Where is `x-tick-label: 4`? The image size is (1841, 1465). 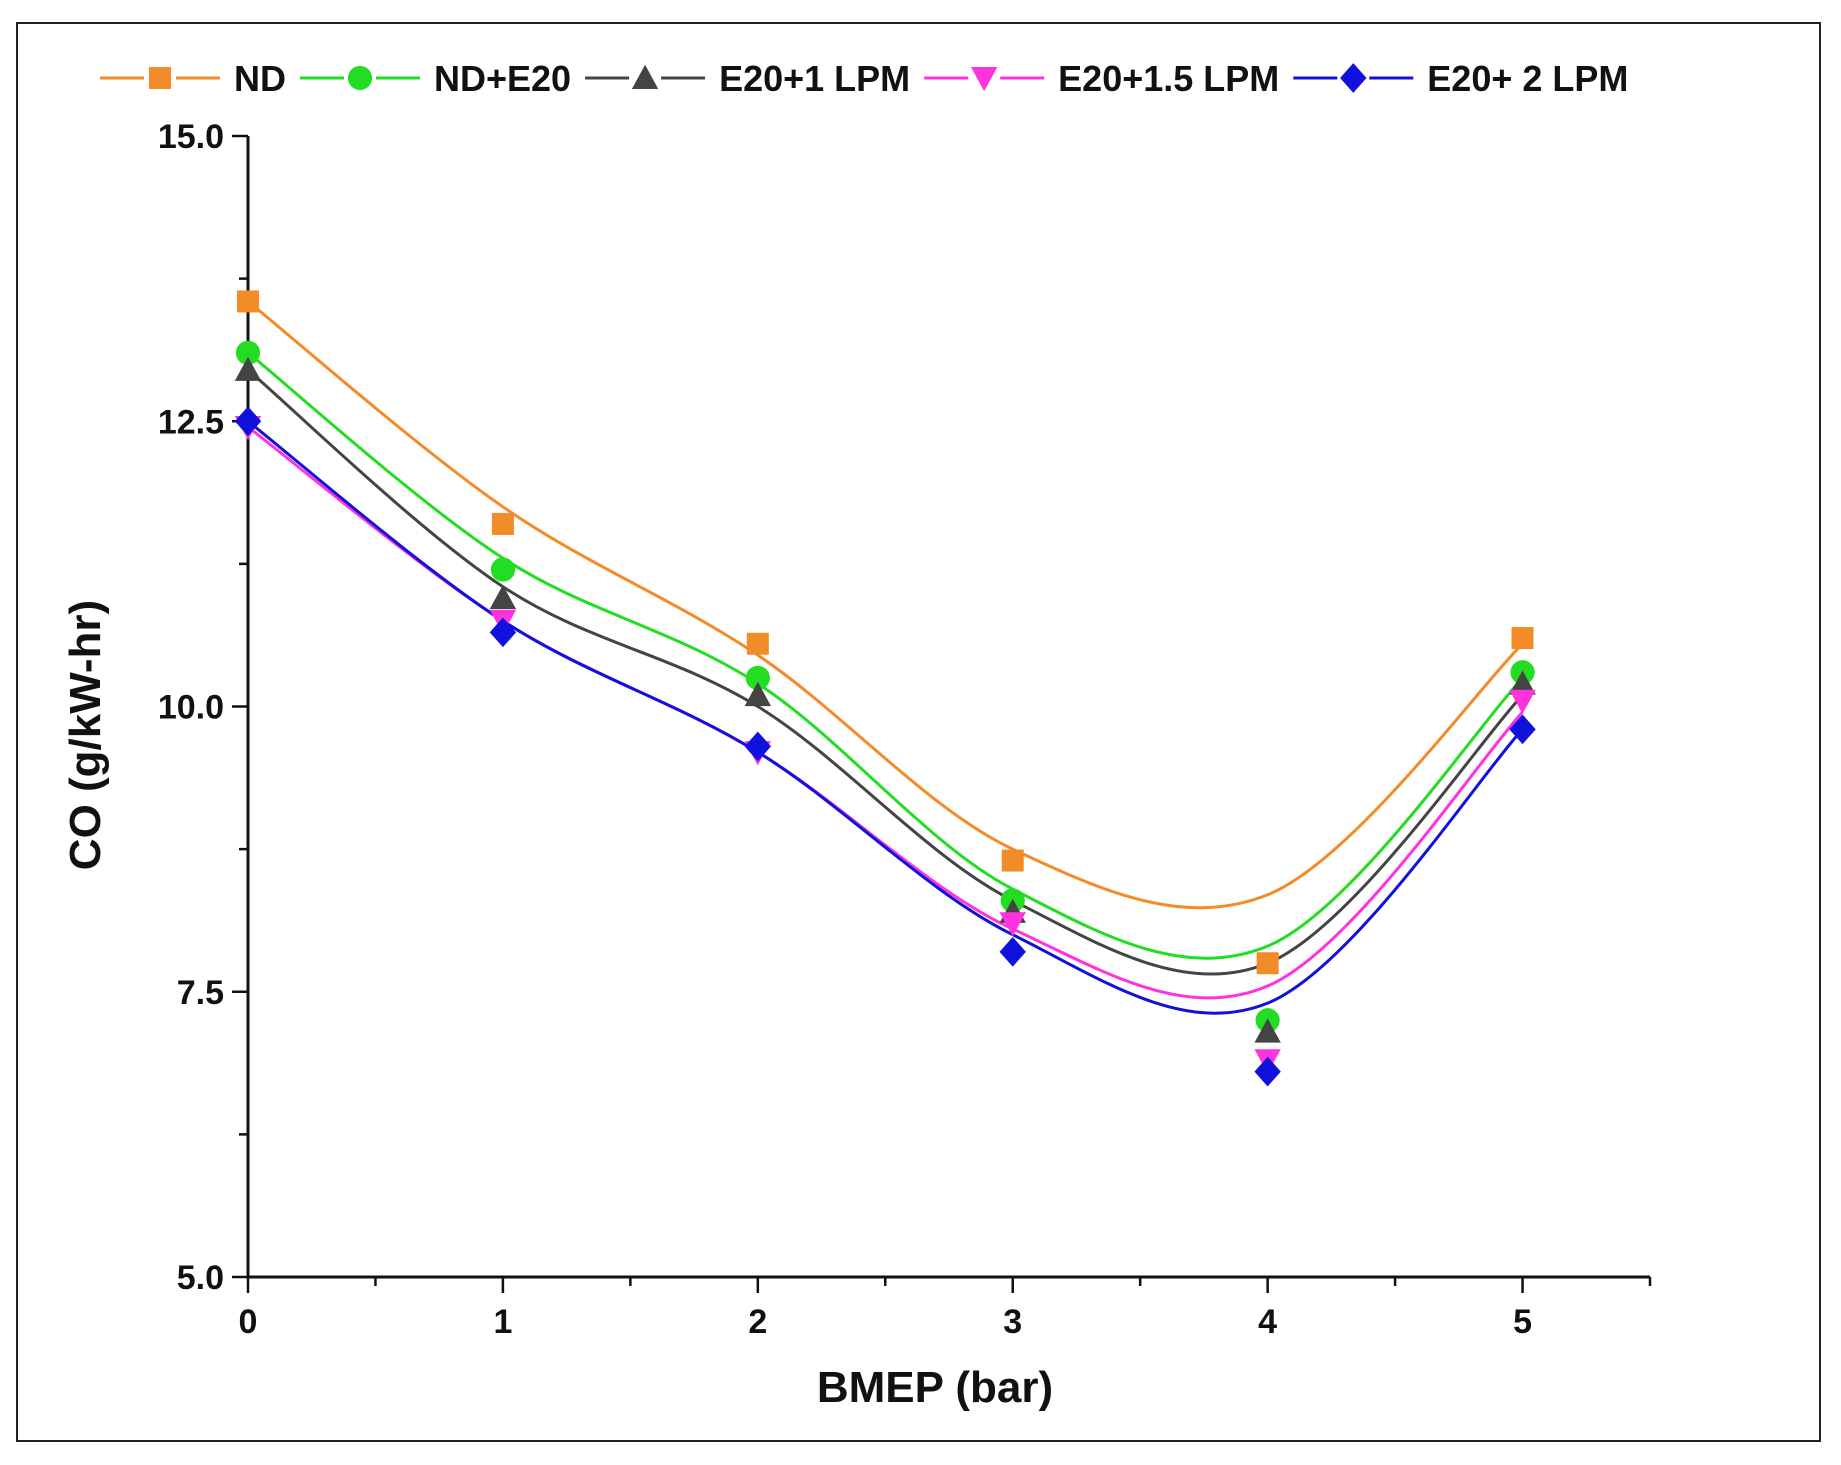 x-tick-label: 4 is located at coordinates (1267, 1322).